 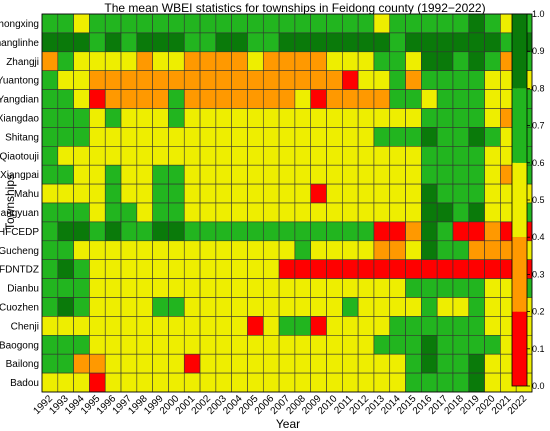 What do you see at coordinates (19, 213) in the screenshot?
I see `y-tick-label: Liangyuan` at bounding box center [19, 213].